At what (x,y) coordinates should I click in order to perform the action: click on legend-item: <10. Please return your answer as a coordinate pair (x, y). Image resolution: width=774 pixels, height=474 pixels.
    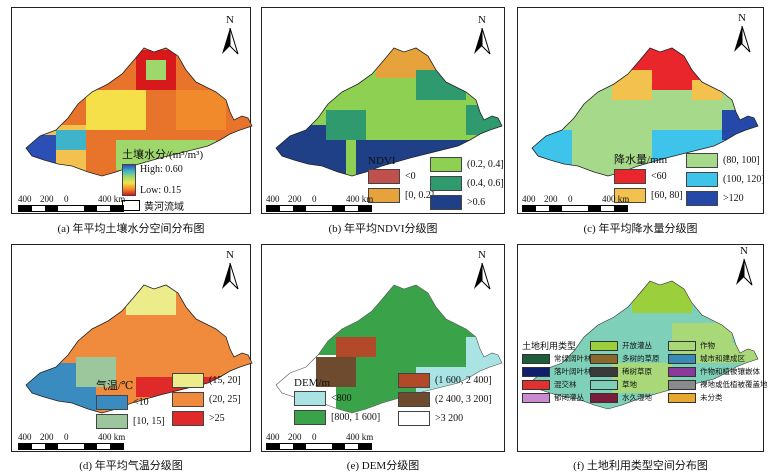
    Looking at the image, I should click on (130, 402).